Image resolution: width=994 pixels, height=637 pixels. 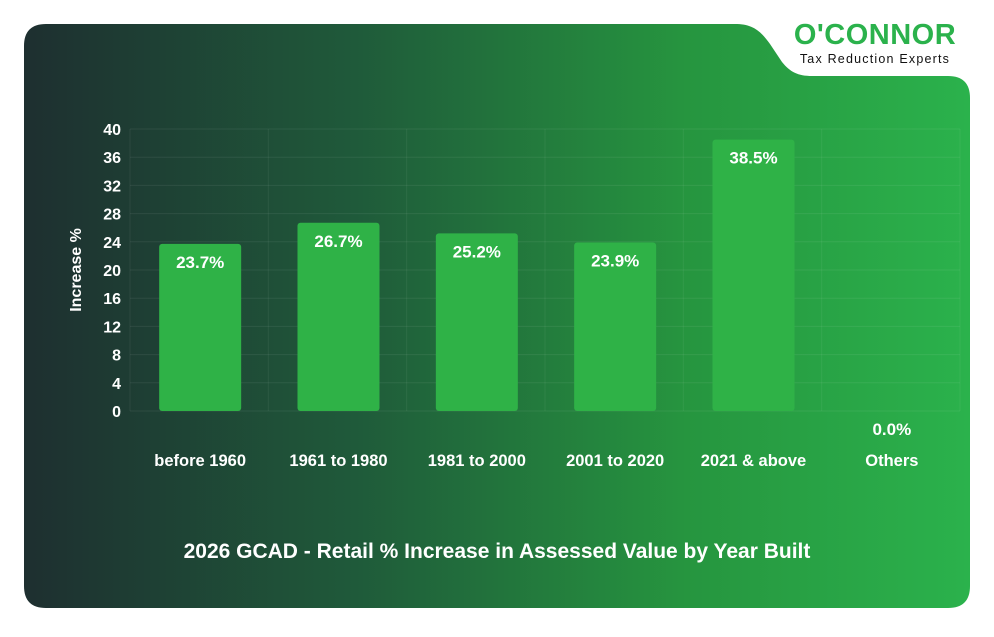 What do you see at coordinates (76, 270) in the screenshot?
I see `y-axis-label: Increase %` at bounding box center [76, 270].